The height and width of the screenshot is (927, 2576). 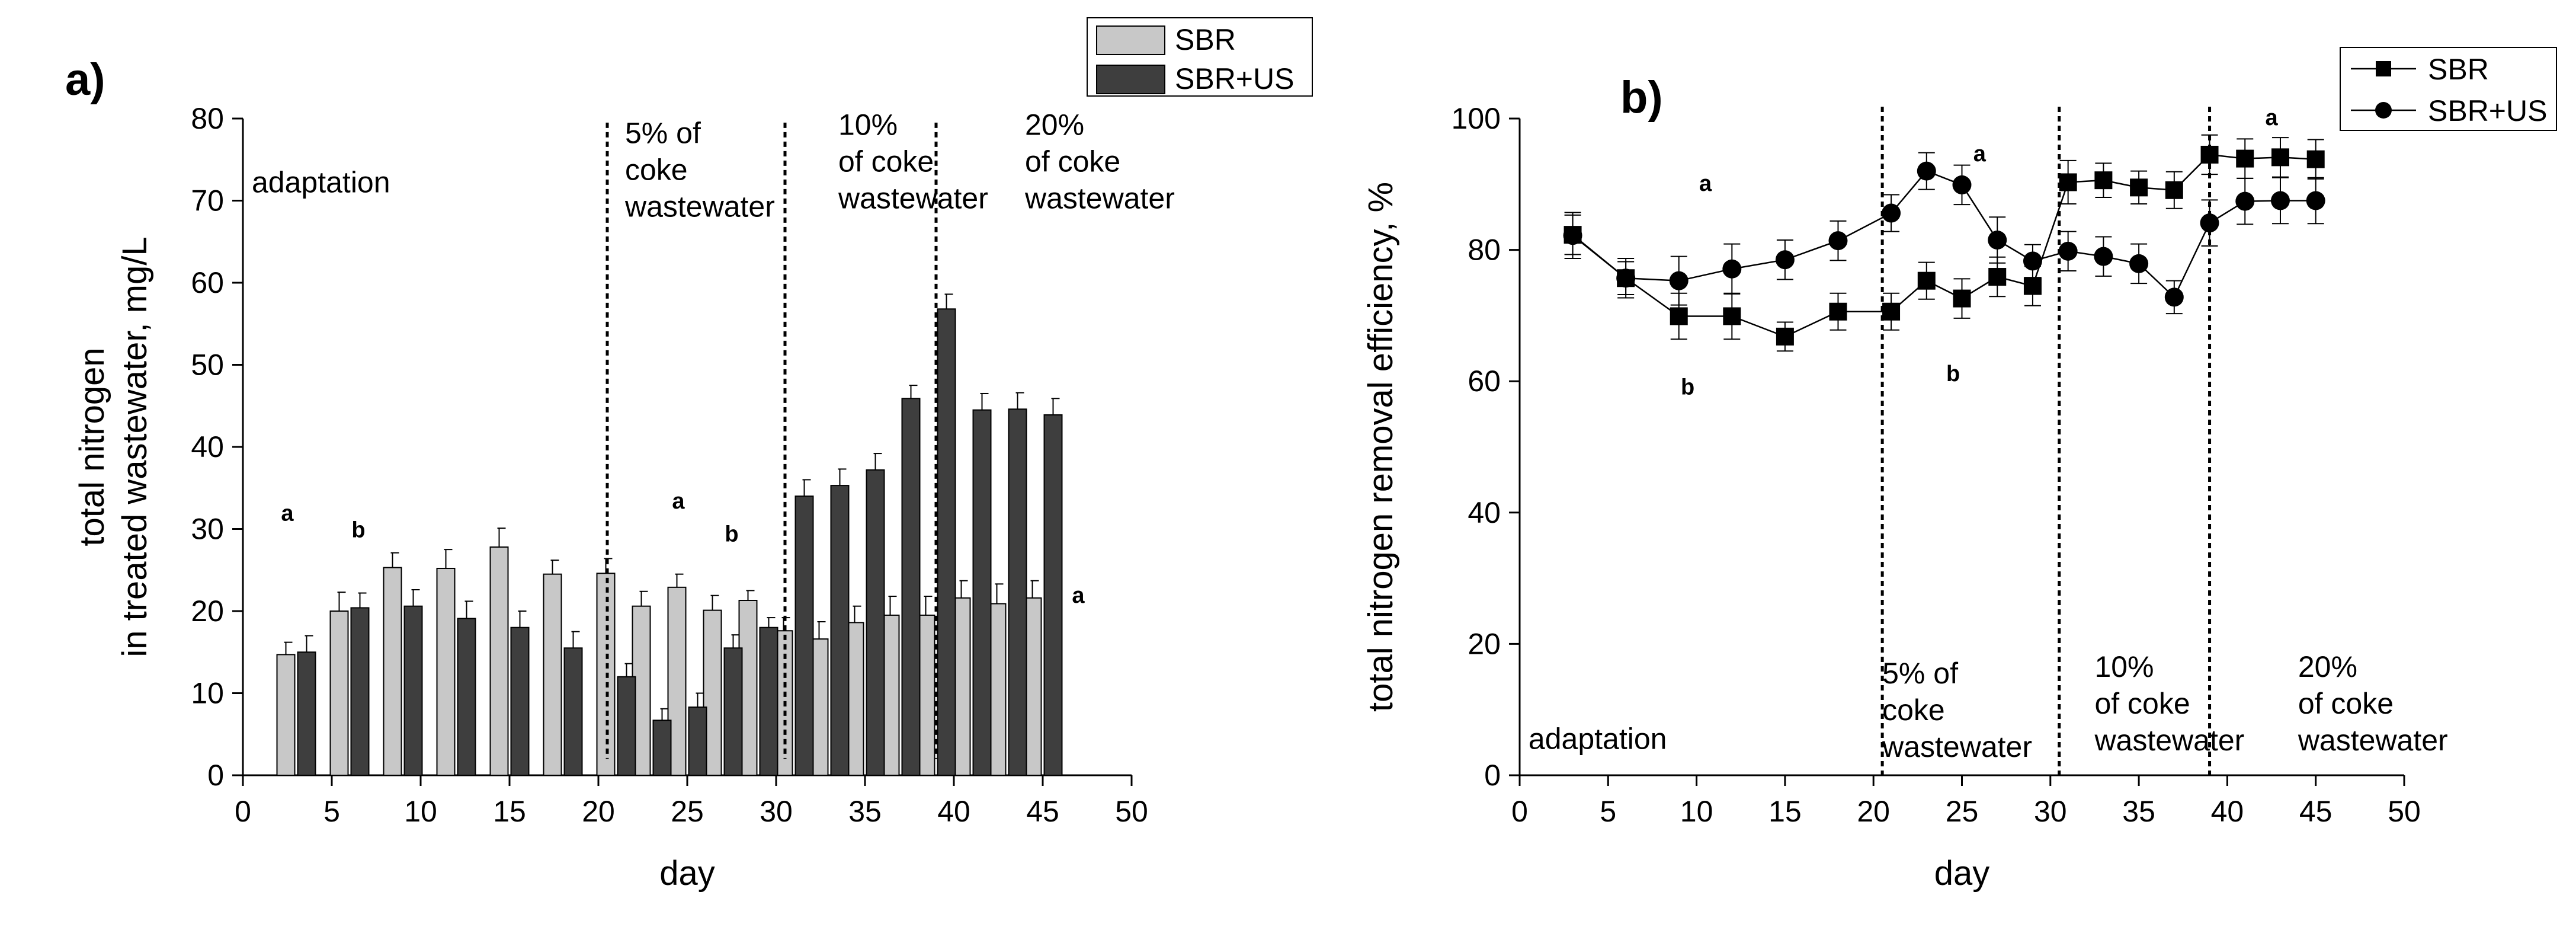 I want to click on y-tick-label: 30, so click(x=207, y=529).